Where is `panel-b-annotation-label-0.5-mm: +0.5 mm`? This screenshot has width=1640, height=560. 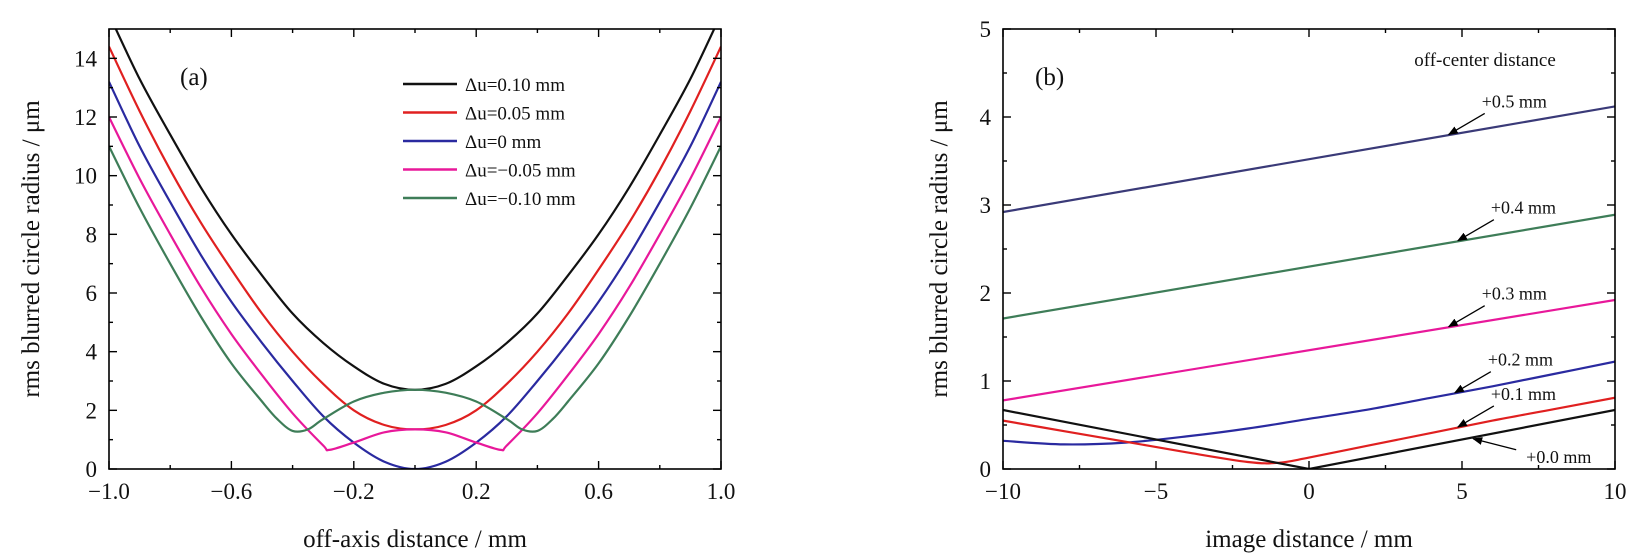 panel-b-annotation-label-0.5-mm: +0.5 mm is located at coordinates (1514, 101).